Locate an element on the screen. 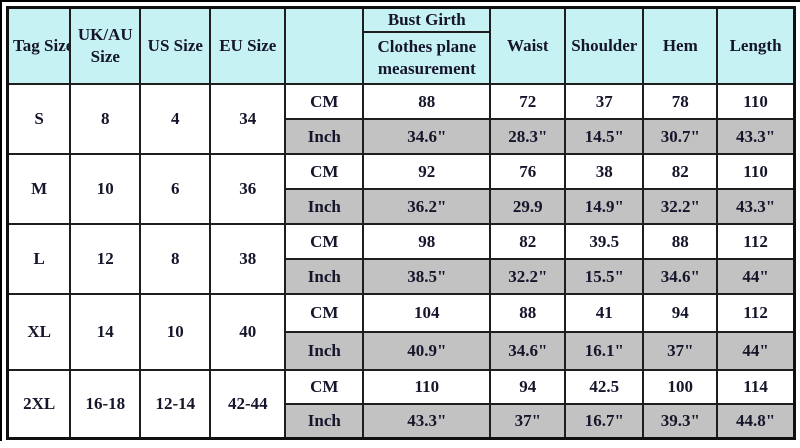 This screenshot has width=800, height=448. cell-uk-au-size: 12 is located at coordinates (105, 259).